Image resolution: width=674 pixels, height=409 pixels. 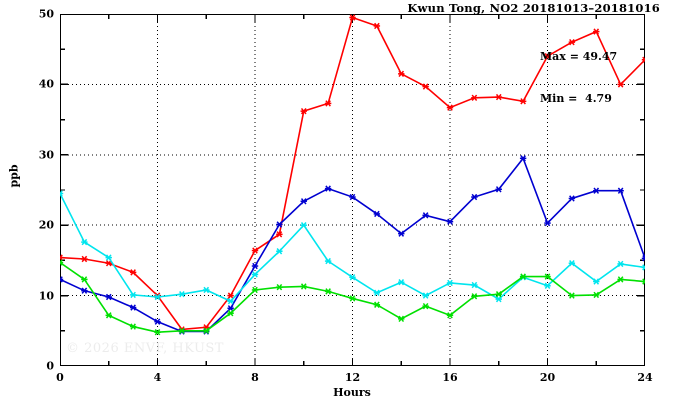 What do you see at coordinates (578, 78) in the screenshot?
I see `stats-annotation: Max = 49.47 Min = 4.79` at bounding box center [578, 78].